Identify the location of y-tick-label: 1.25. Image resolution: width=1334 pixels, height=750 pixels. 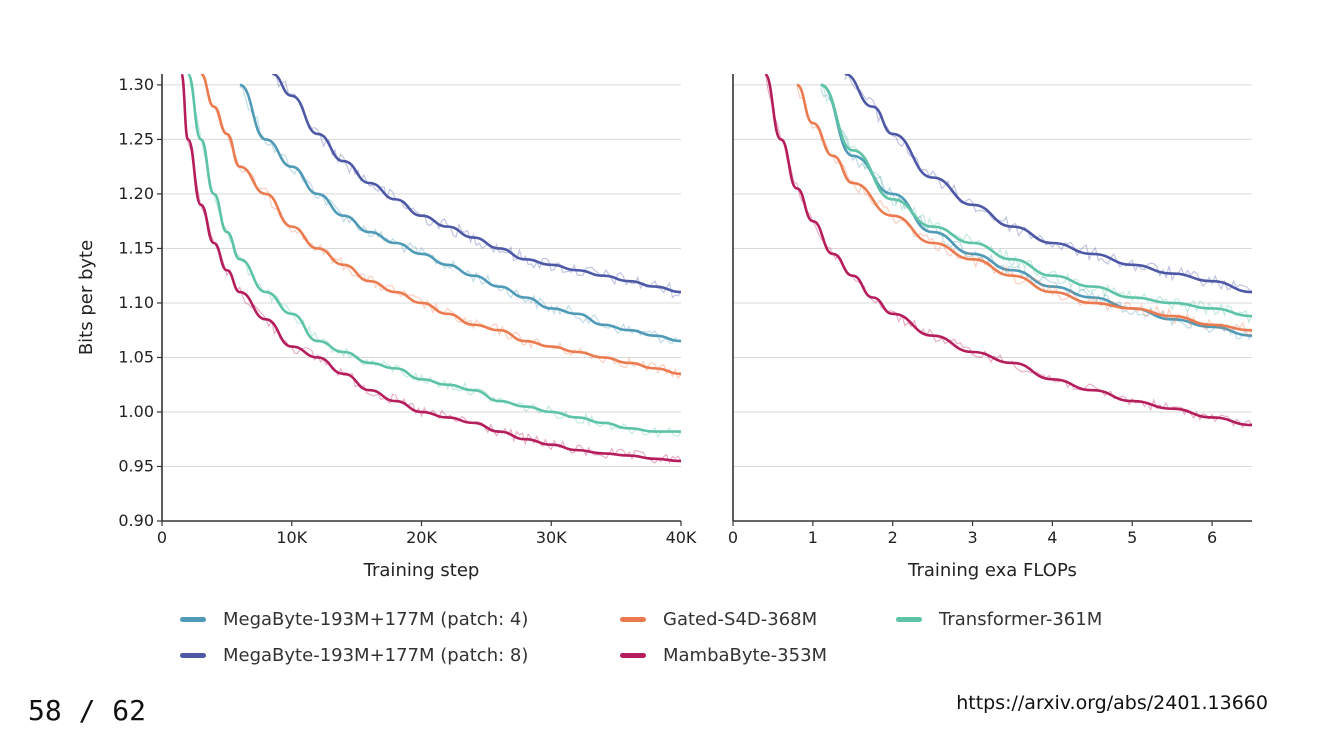
(136, 138).